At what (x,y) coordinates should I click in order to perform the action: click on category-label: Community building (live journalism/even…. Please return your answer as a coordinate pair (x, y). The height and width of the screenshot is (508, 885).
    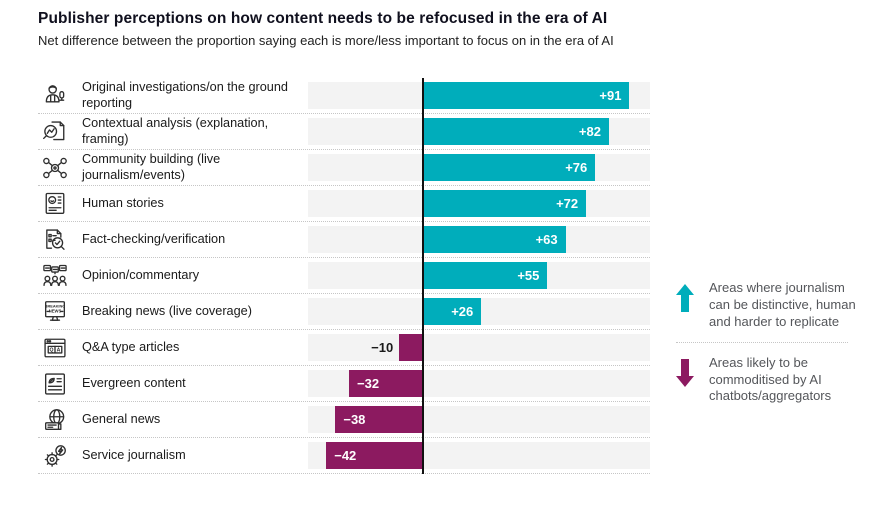
    Looking at the image, I should click on (151, 167).